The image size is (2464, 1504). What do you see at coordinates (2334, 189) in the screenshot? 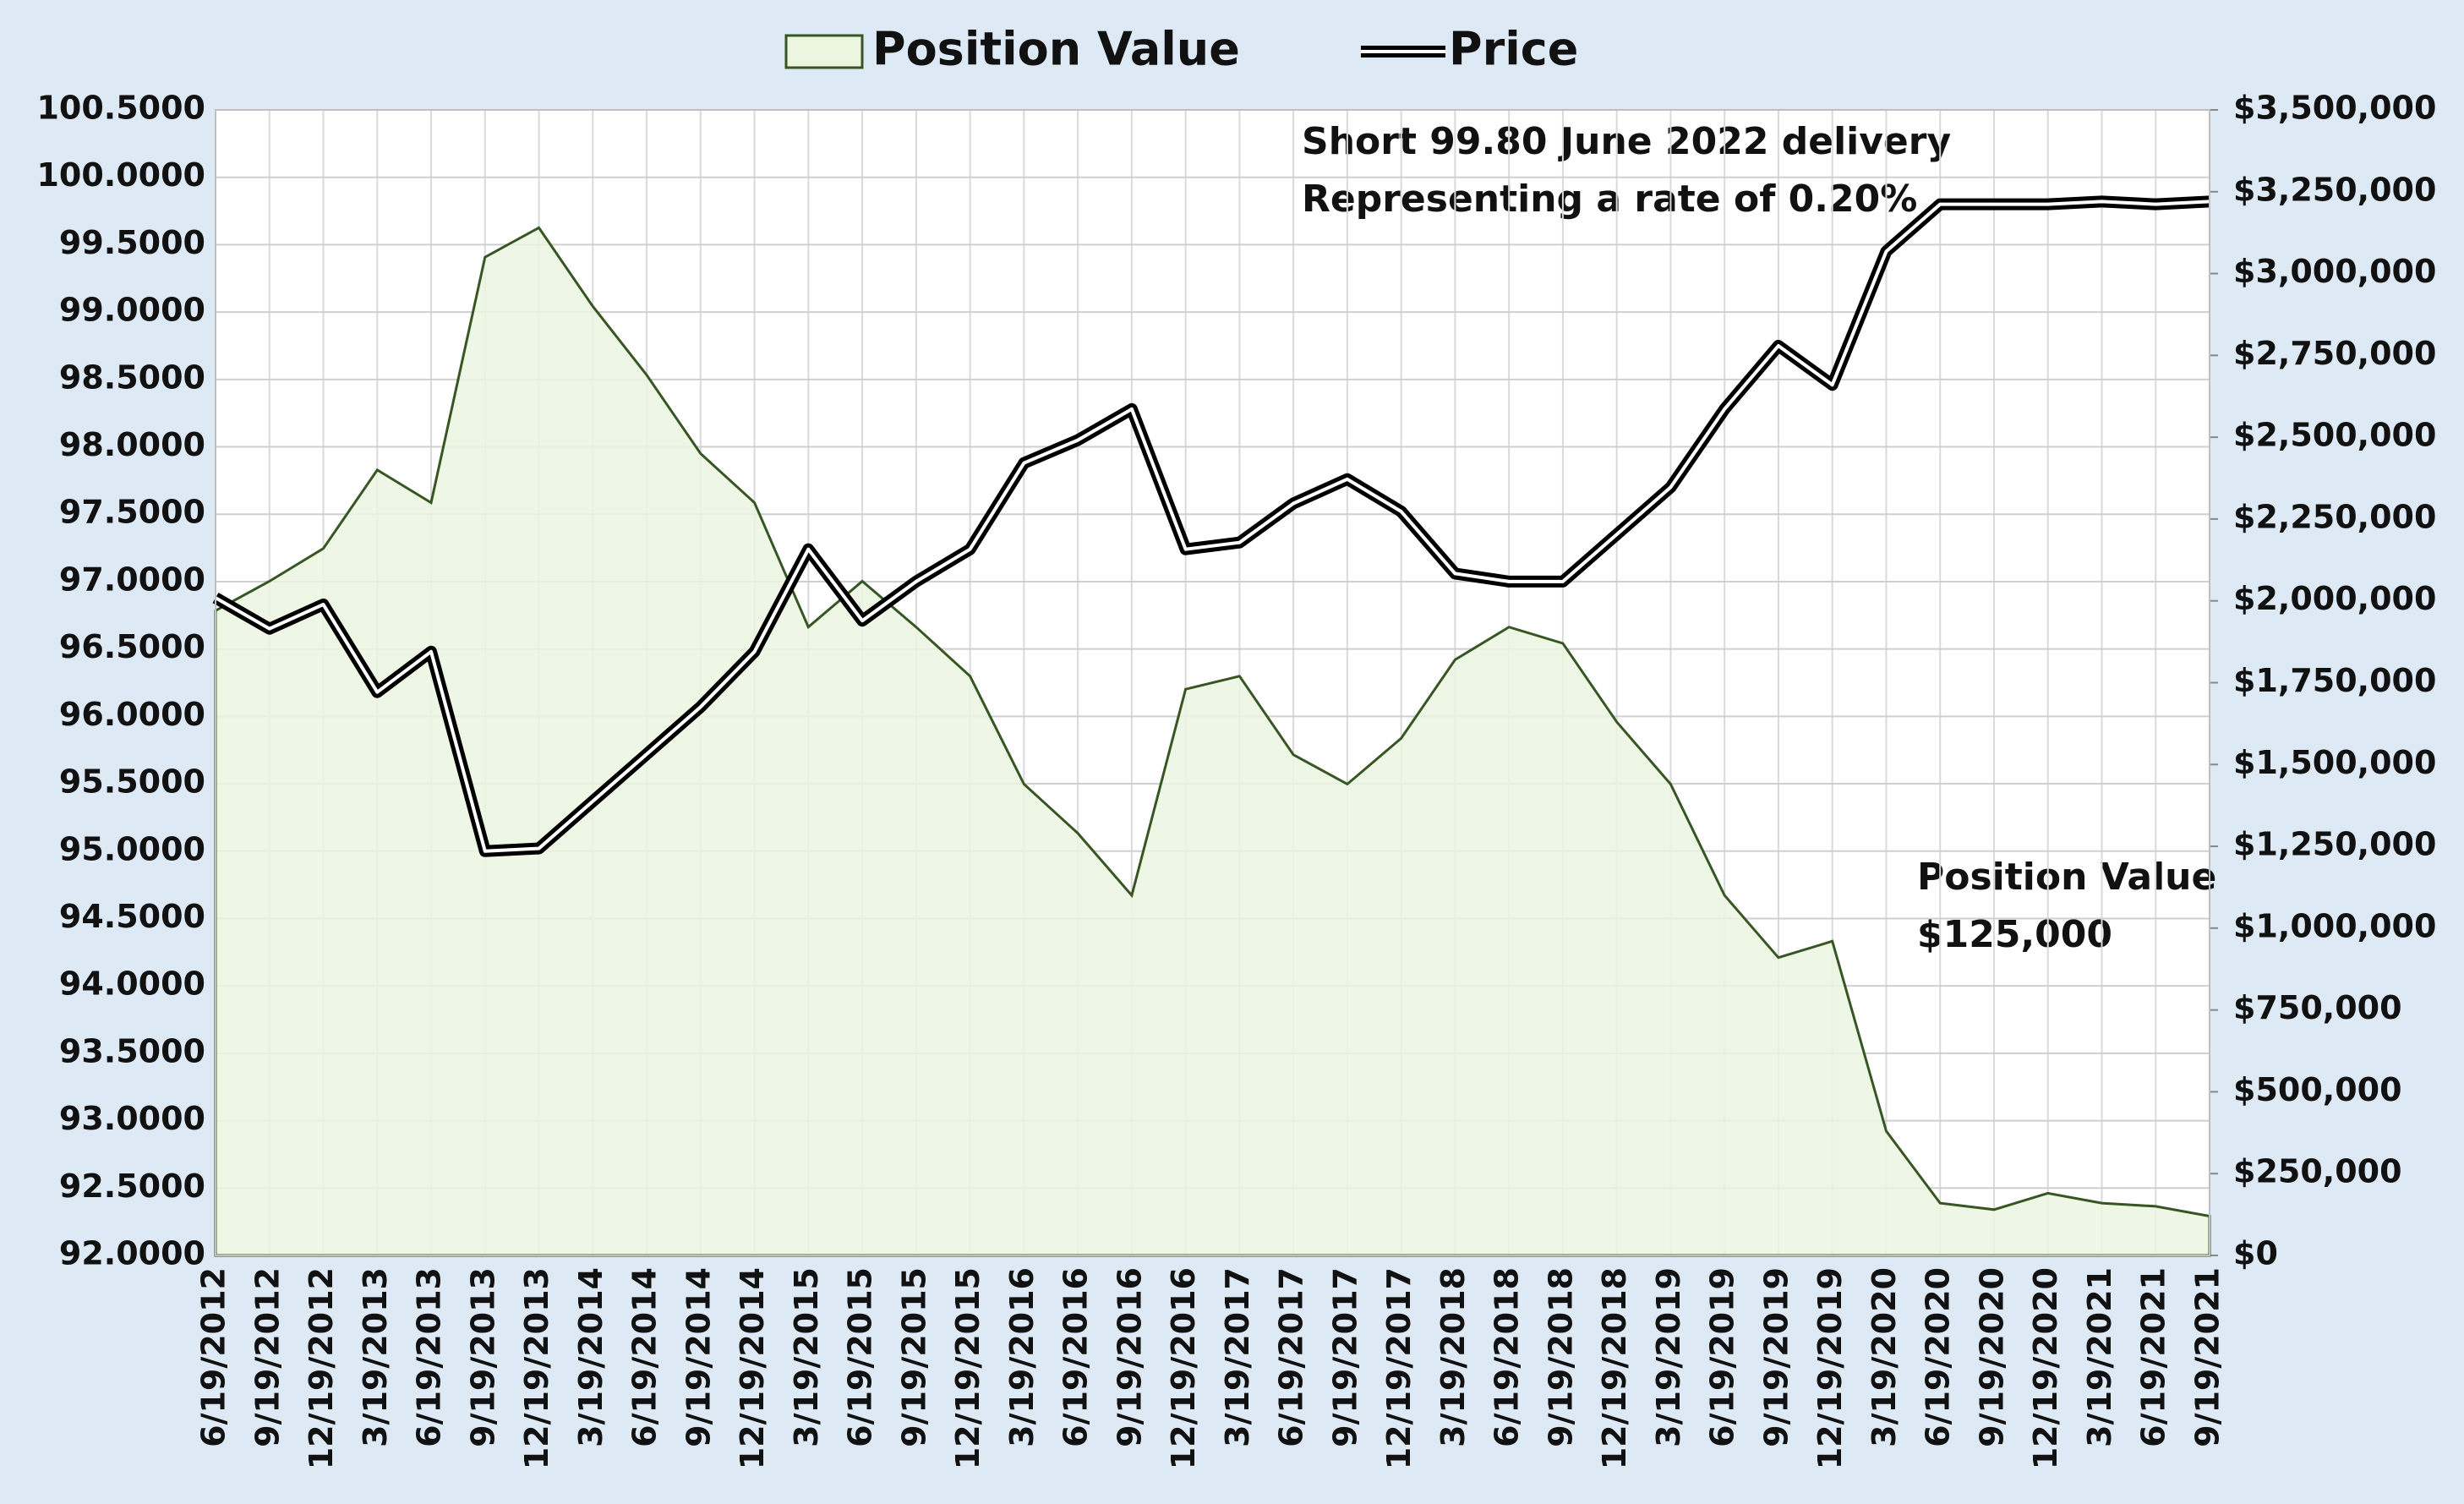
I see `y2-tick-label: $3,250,000` at bounding box center [2334, 189].